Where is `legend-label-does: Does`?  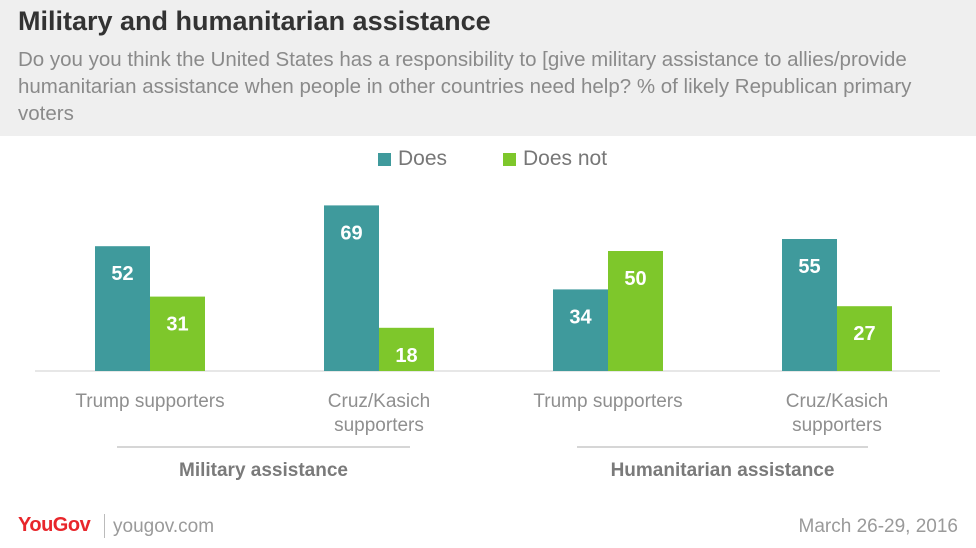 legend-label-does: Does is located at coordinates (423, 158).